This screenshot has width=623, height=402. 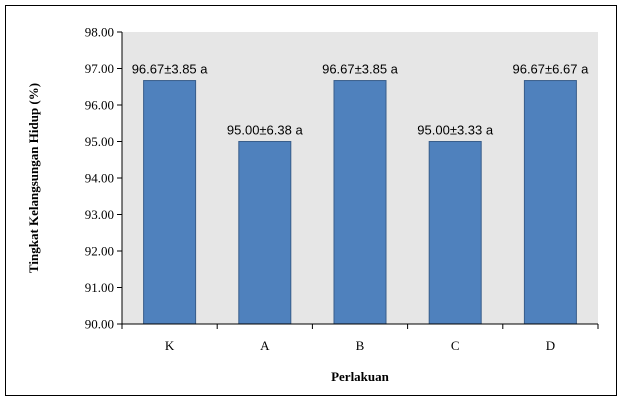 What do you see at coordinates (33, 178) in the screenshot?
I see `y-axis-title: Tingkat Kelangsungan Hidup (%)` at bounding box center [33, 178].